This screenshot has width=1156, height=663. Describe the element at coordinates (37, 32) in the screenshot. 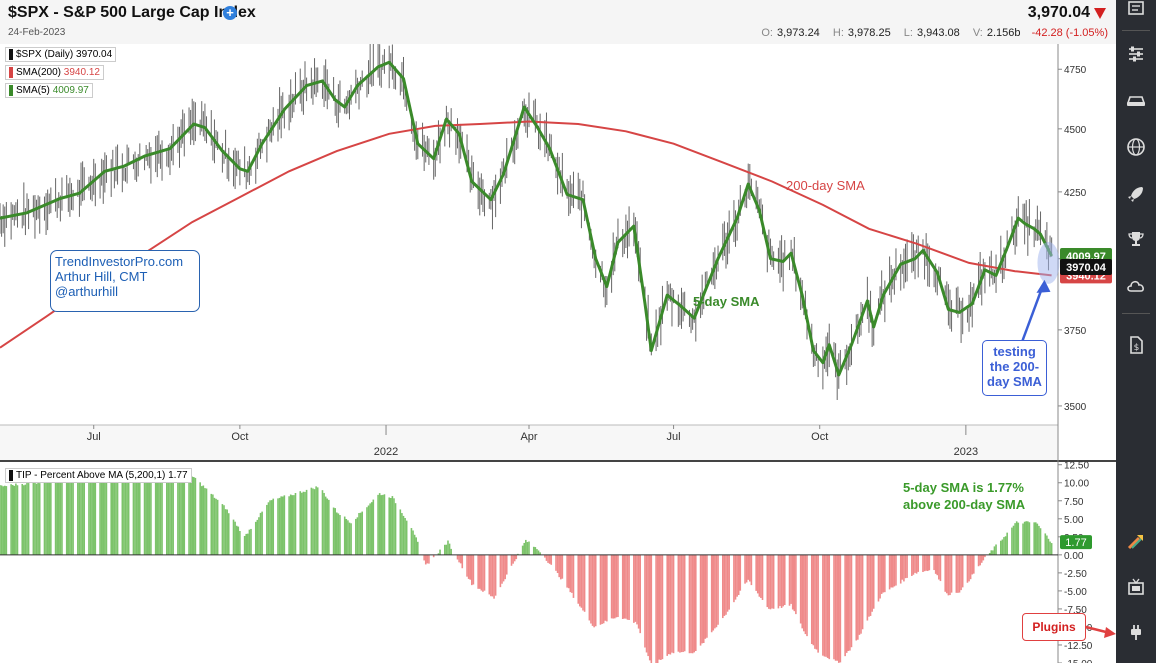

I see `chart-date: 24-Feb-2023` at that location.